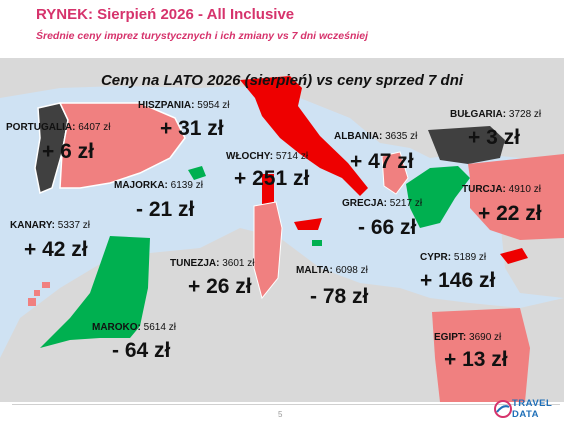 This screenshot has width=564, height=423. I want to click on footer-divider, so click(286, 404).